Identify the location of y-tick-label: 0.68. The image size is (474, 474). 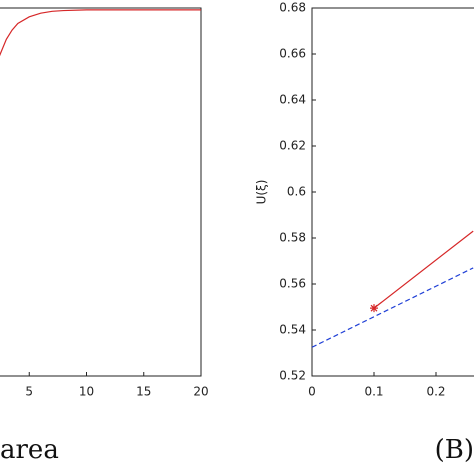
(292, 8).